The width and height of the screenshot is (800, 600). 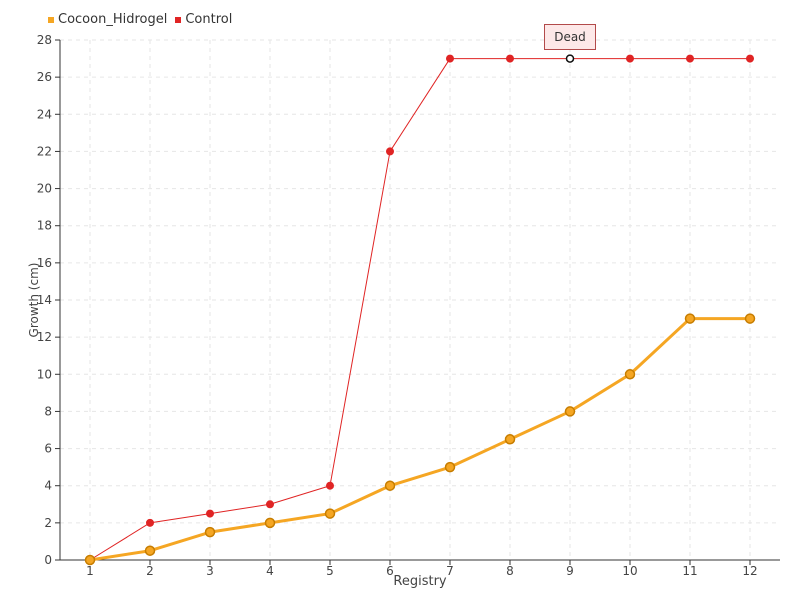 What do you see at coordinates (44, 151) in the screenshot?
I see `y-tick-label: 22` at bounding box center [44, 151].